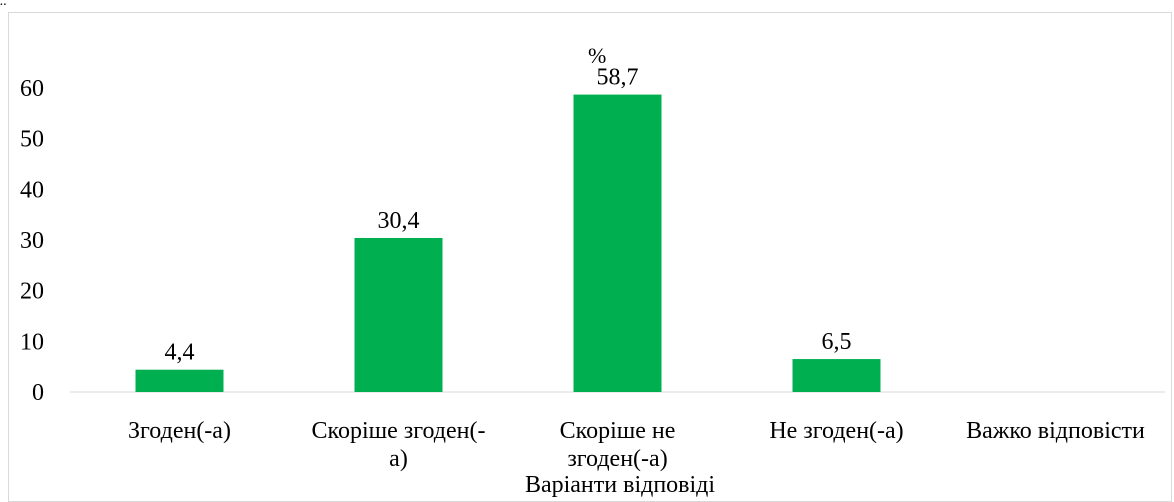  What do you see at coordinates (32, 292) in the screenshot?
I see `y-tick-label: 20` at bounding box center [32, 292].